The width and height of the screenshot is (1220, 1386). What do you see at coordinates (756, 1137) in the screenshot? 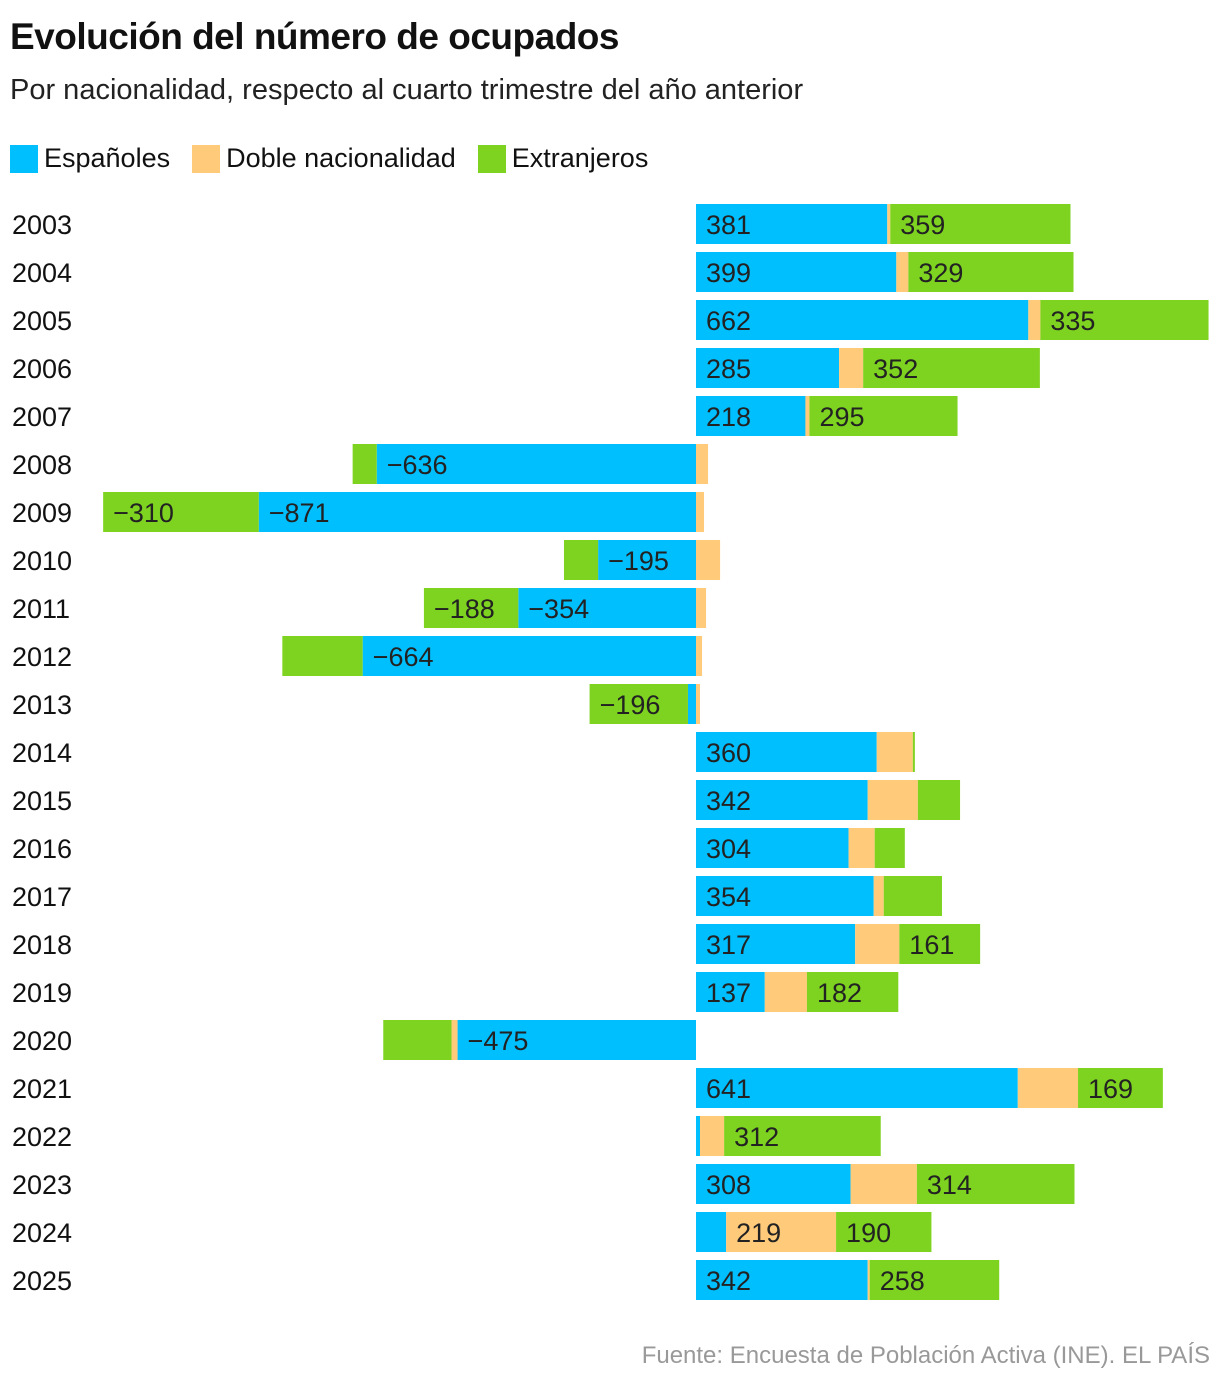
I see `data-label: 312` at bounding box center [756, 1137].